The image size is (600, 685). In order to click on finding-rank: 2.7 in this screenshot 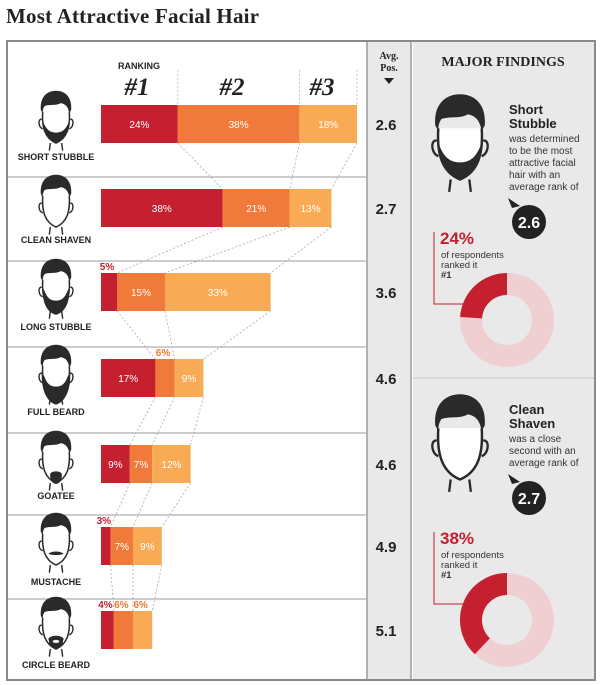, I will do `click(529, 499)`.